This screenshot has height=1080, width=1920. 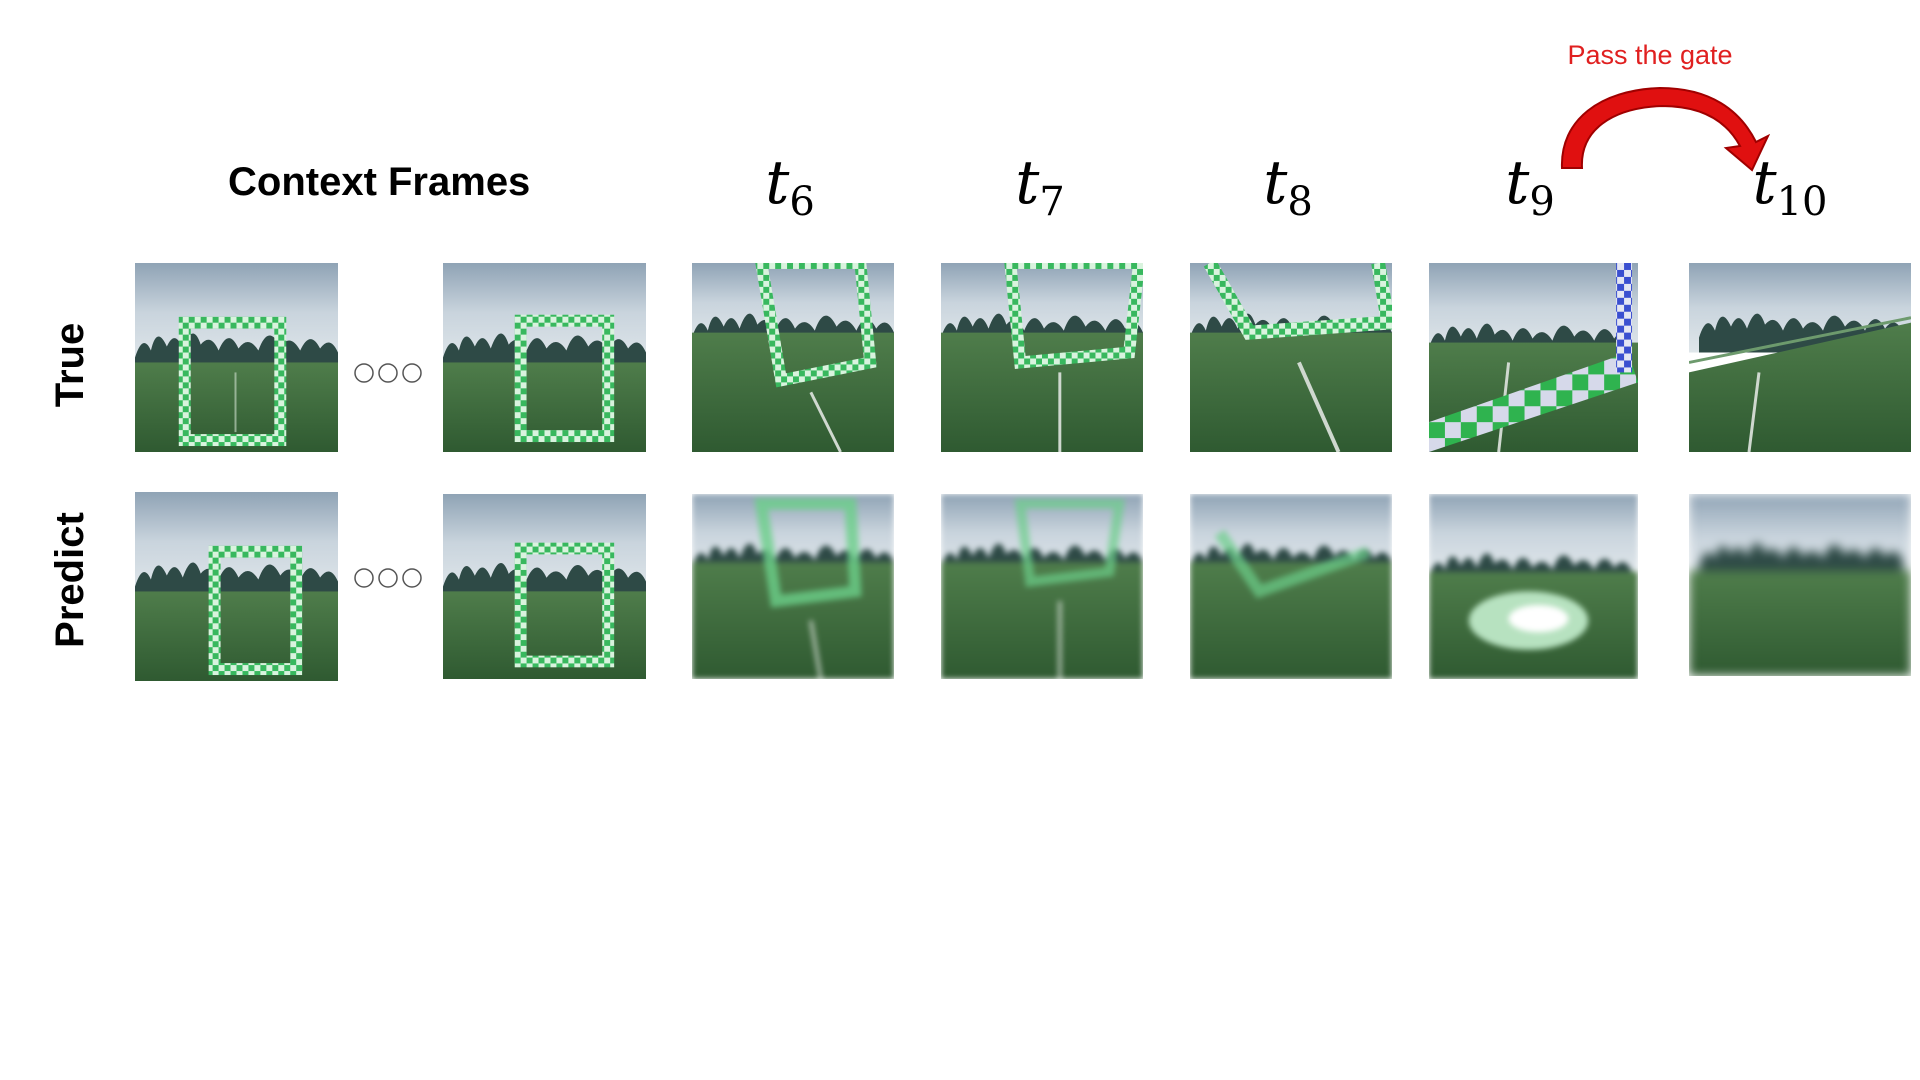 I want to click on context-frames-label: Context Frames, so click(x=379, y=182).